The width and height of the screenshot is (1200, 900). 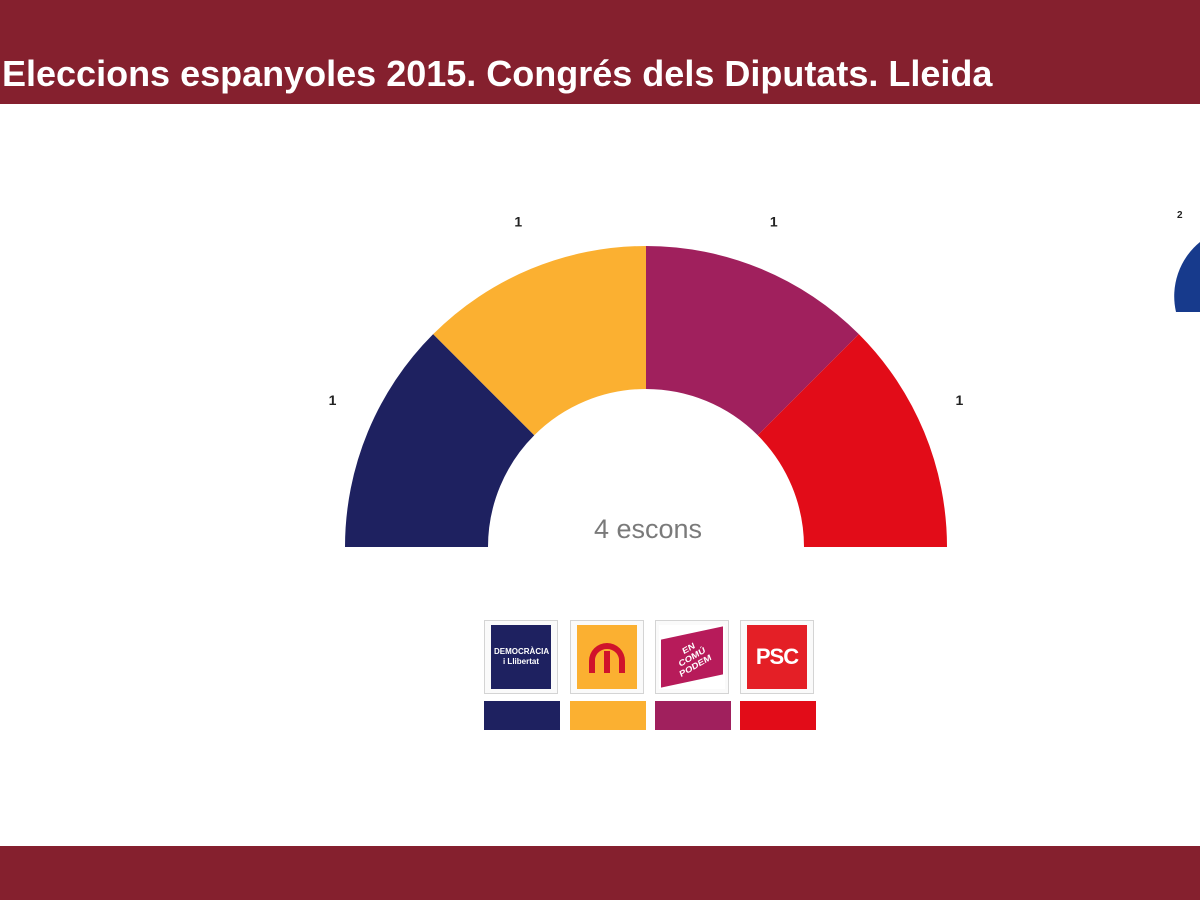 I want to click on legend-logo-psc: PSC, so click(x=777, y=657).